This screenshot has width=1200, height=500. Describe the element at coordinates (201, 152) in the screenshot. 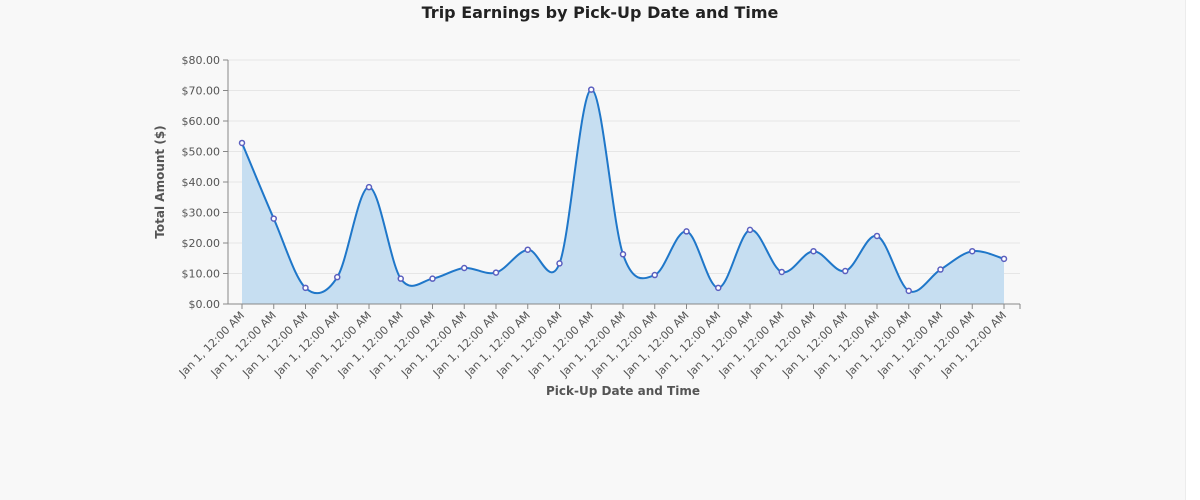

I see `y-tick-label: $50.00` at that location.